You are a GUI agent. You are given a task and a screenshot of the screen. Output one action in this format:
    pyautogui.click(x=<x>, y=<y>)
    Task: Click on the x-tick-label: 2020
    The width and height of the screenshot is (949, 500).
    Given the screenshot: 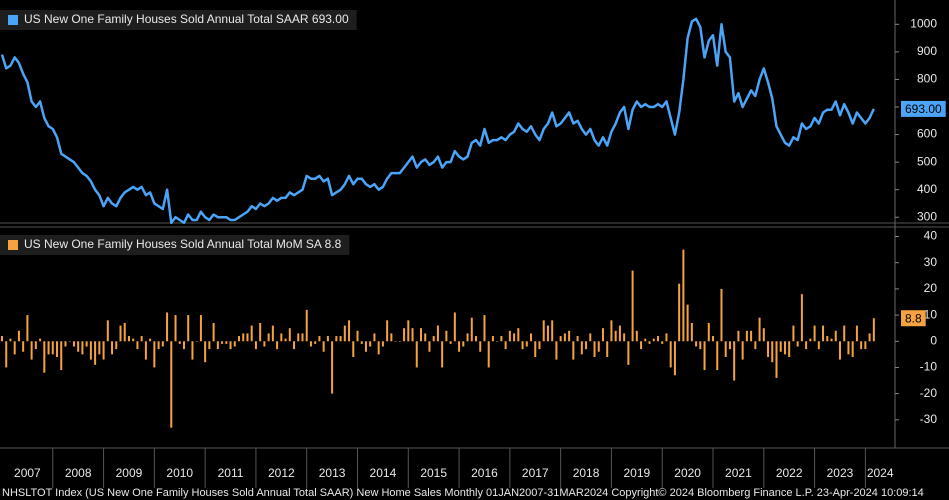 What is the action you would take?
    pyautogui.click(x=687, y=473)
    